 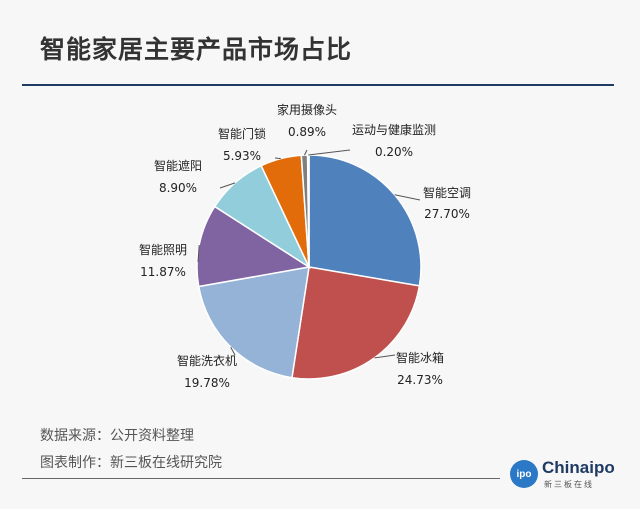 What do you see at coordinates (178, 165) in the screenshot?
I see `slice-label-4: 智能遮阳` at bounding box center [178, 165].